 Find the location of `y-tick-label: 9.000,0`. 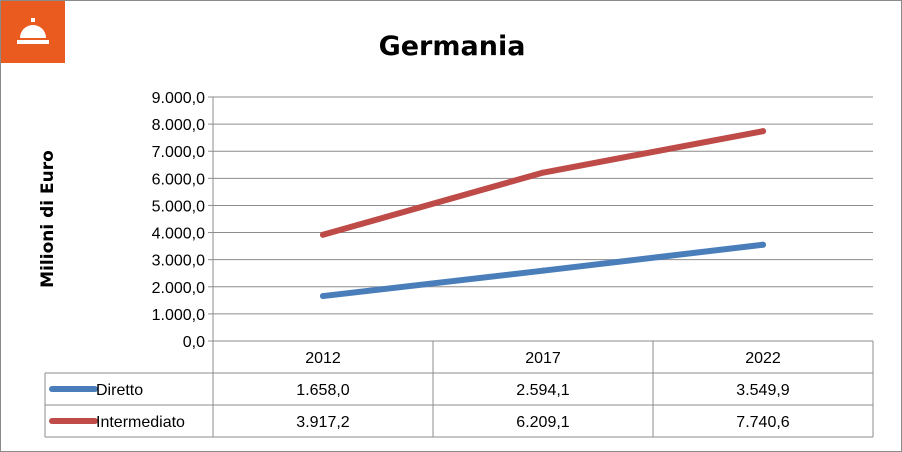

y-tick-label: 9.000,0 is located at coordinates (178, 98).